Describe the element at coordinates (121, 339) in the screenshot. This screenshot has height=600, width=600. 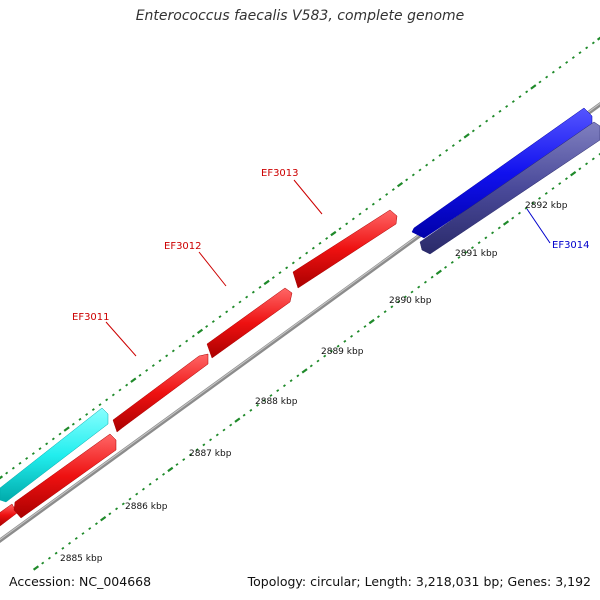
I see `leader-line-ef3011` at that location.